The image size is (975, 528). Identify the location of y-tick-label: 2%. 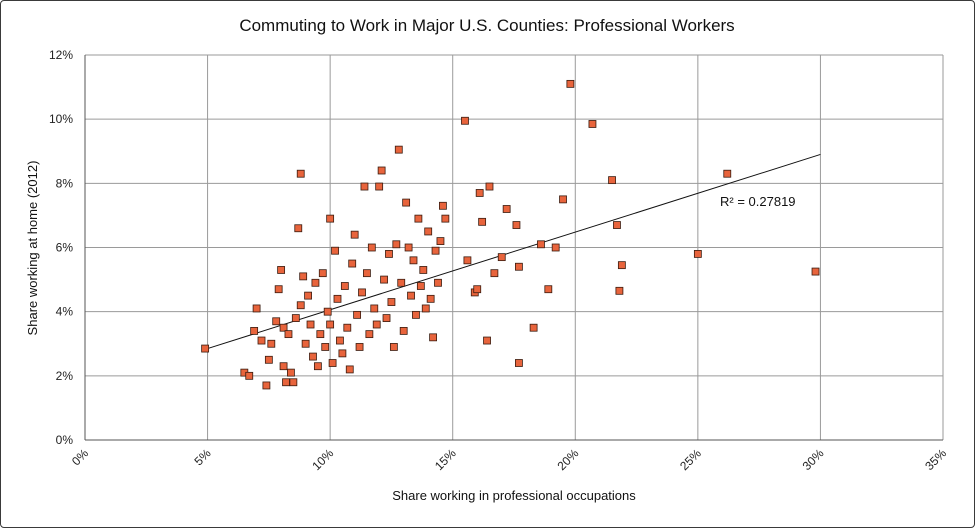
(65, 376).